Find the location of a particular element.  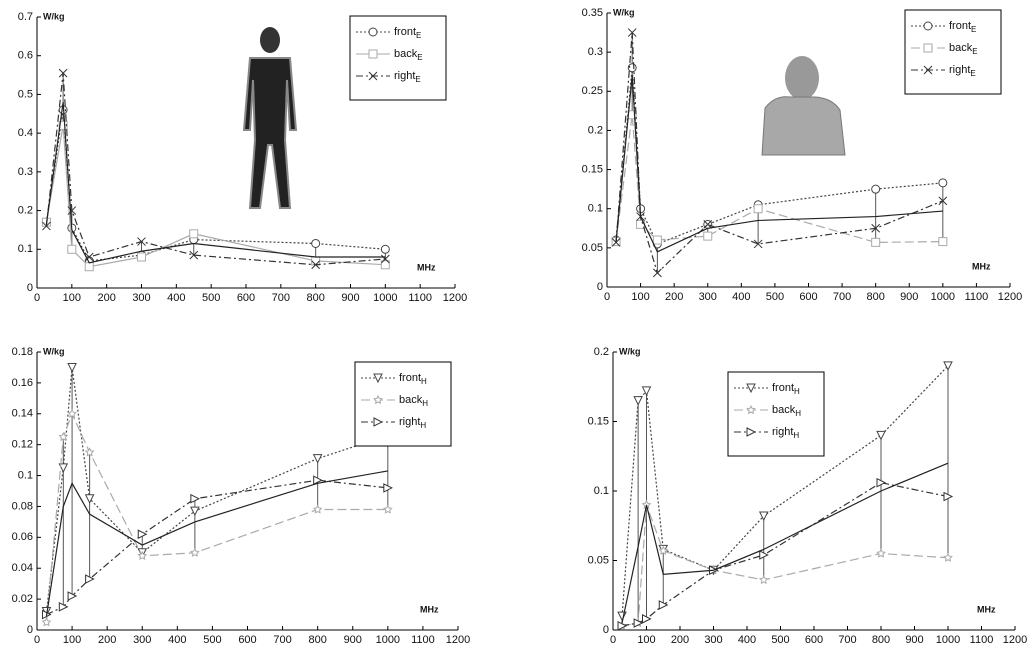

x-tick-label: 500 is located at coordinates (211, 298).